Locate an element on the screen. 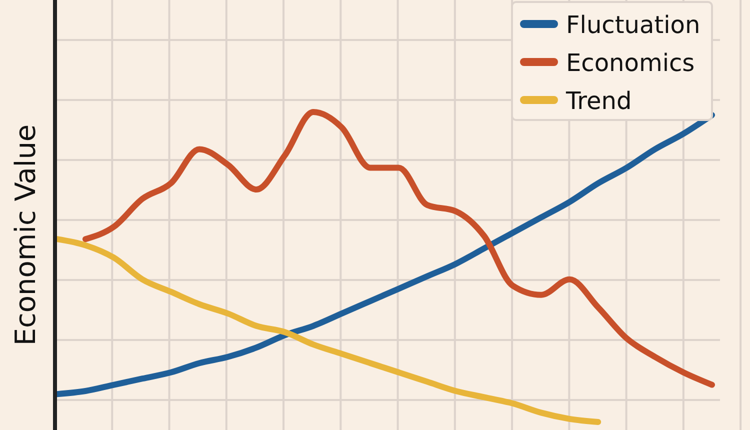 The image size is (750, 430). legend-label: Fluctuation is located at coordinates (633, 25).